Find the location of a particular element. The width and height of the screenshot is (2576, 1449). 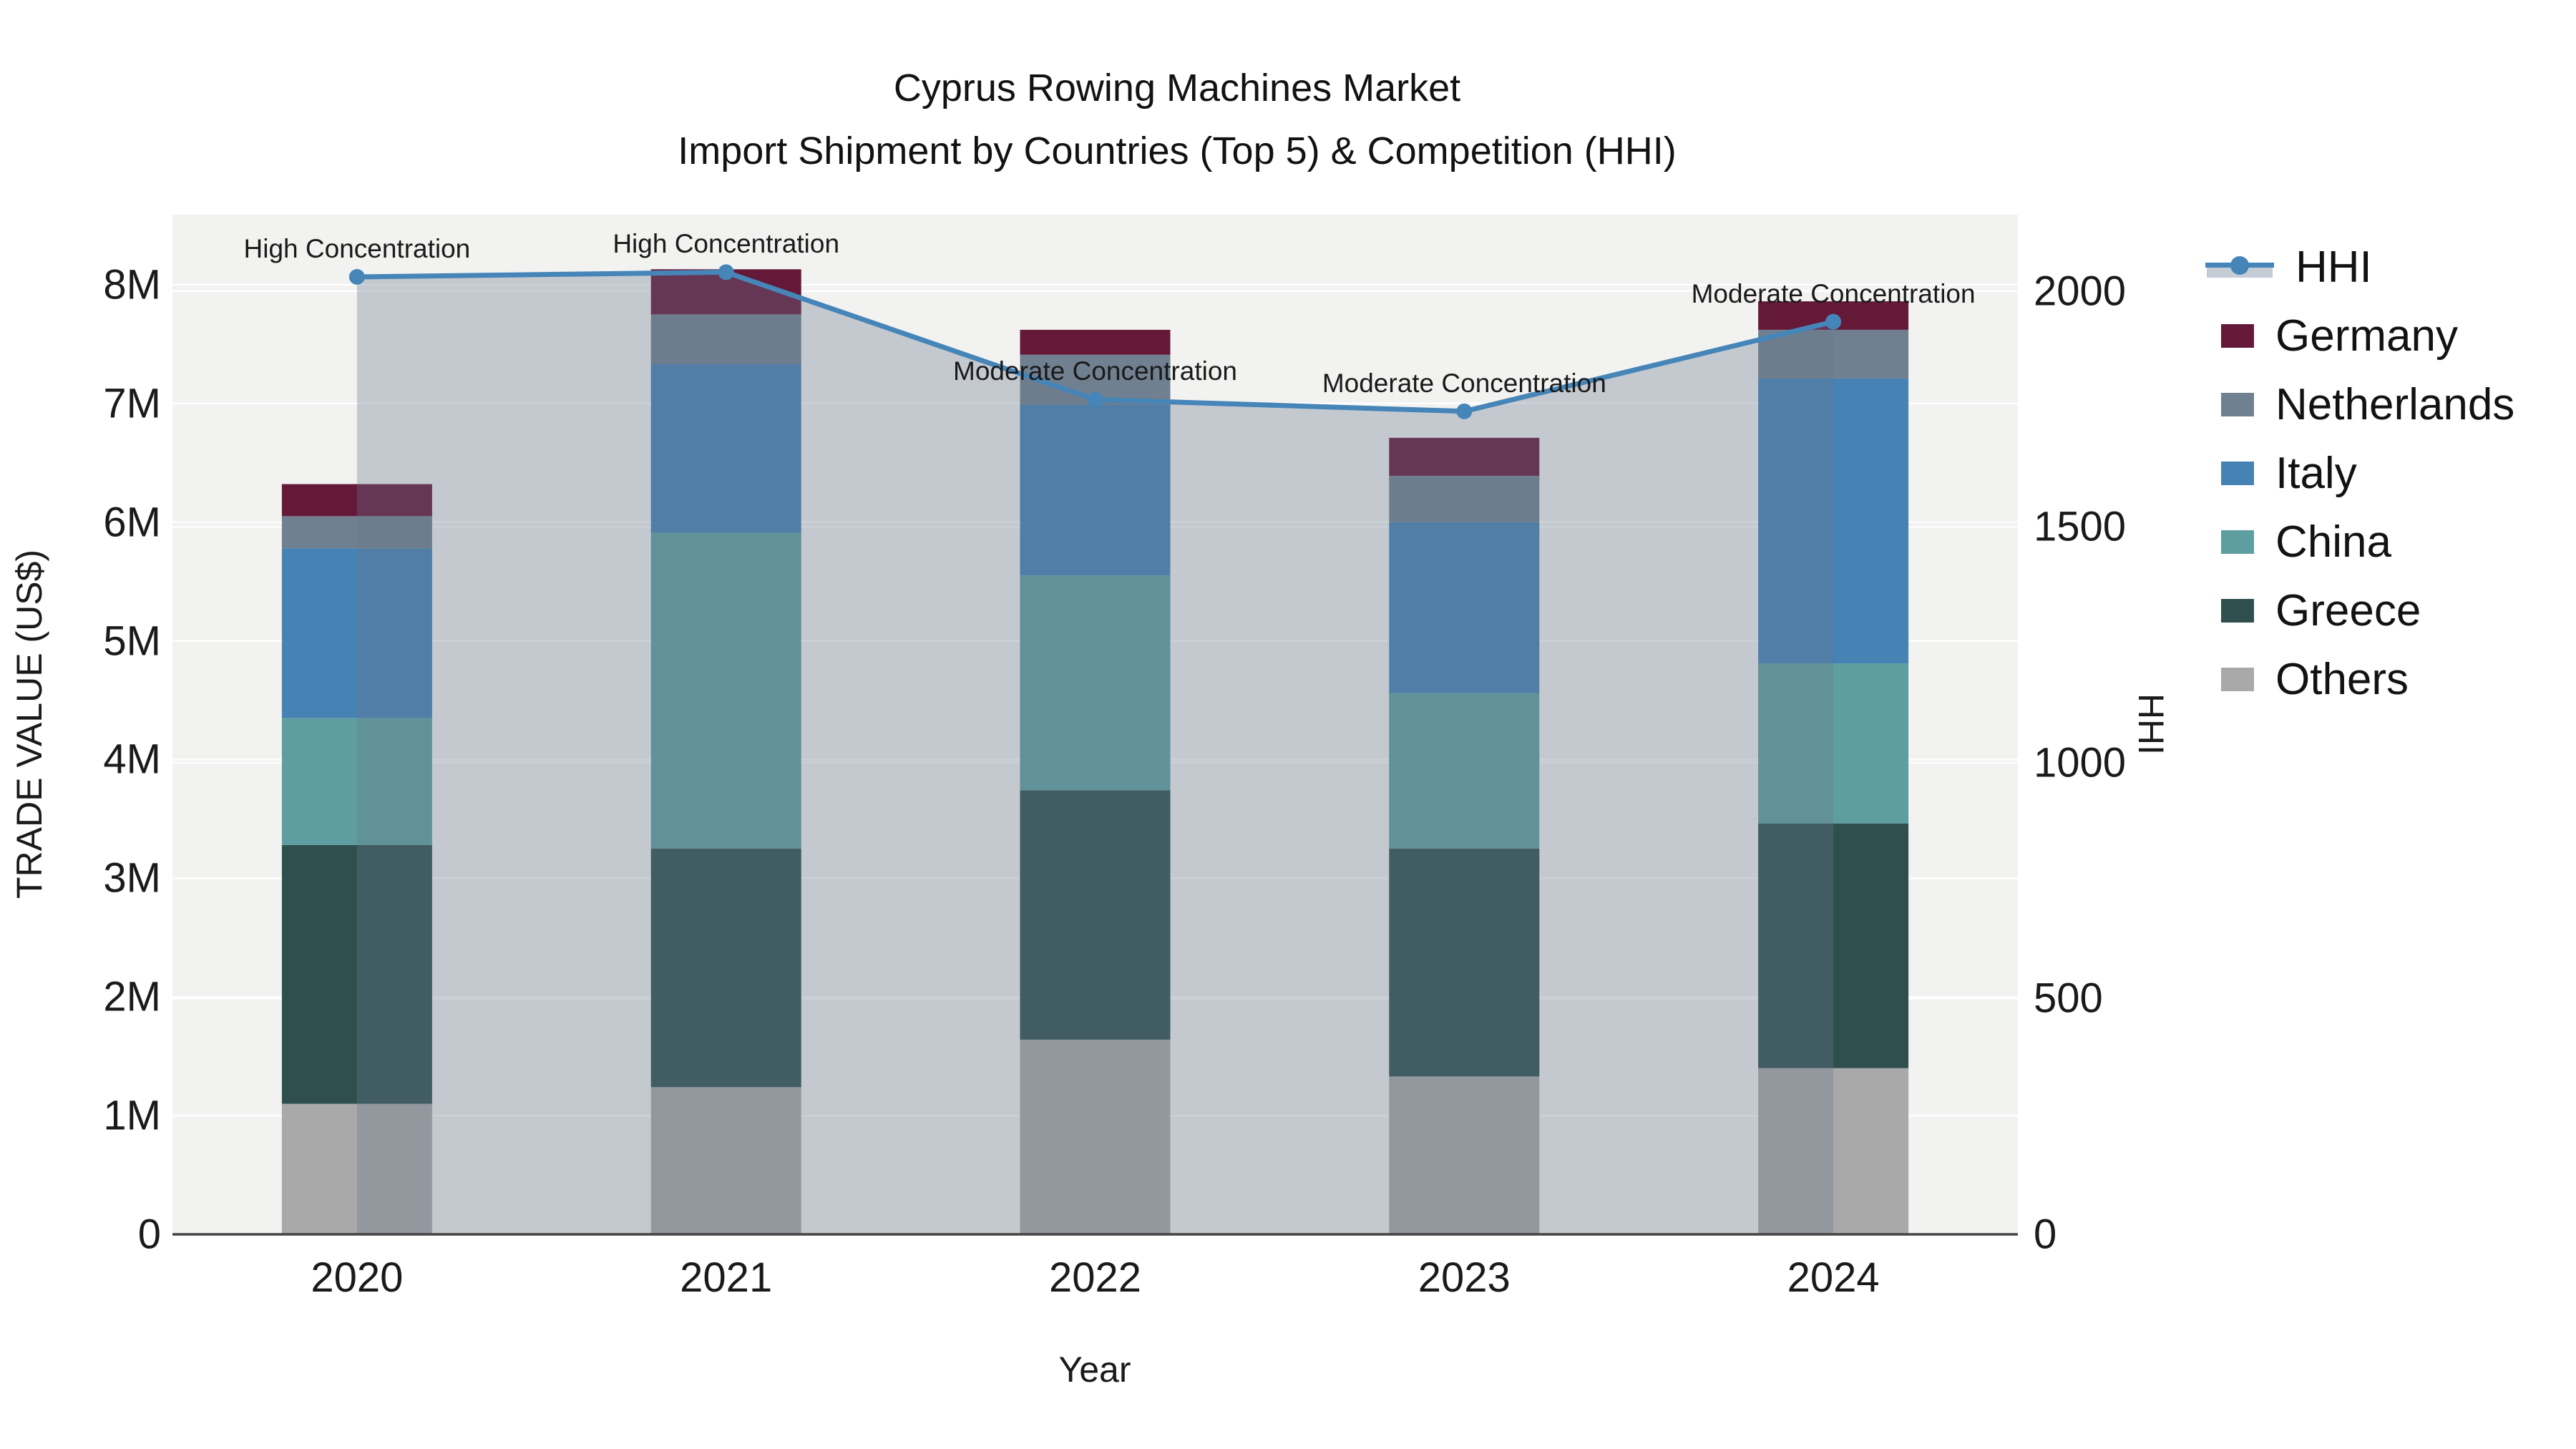

y2-tick-500: 500 is located at coordinates (2068, 998).